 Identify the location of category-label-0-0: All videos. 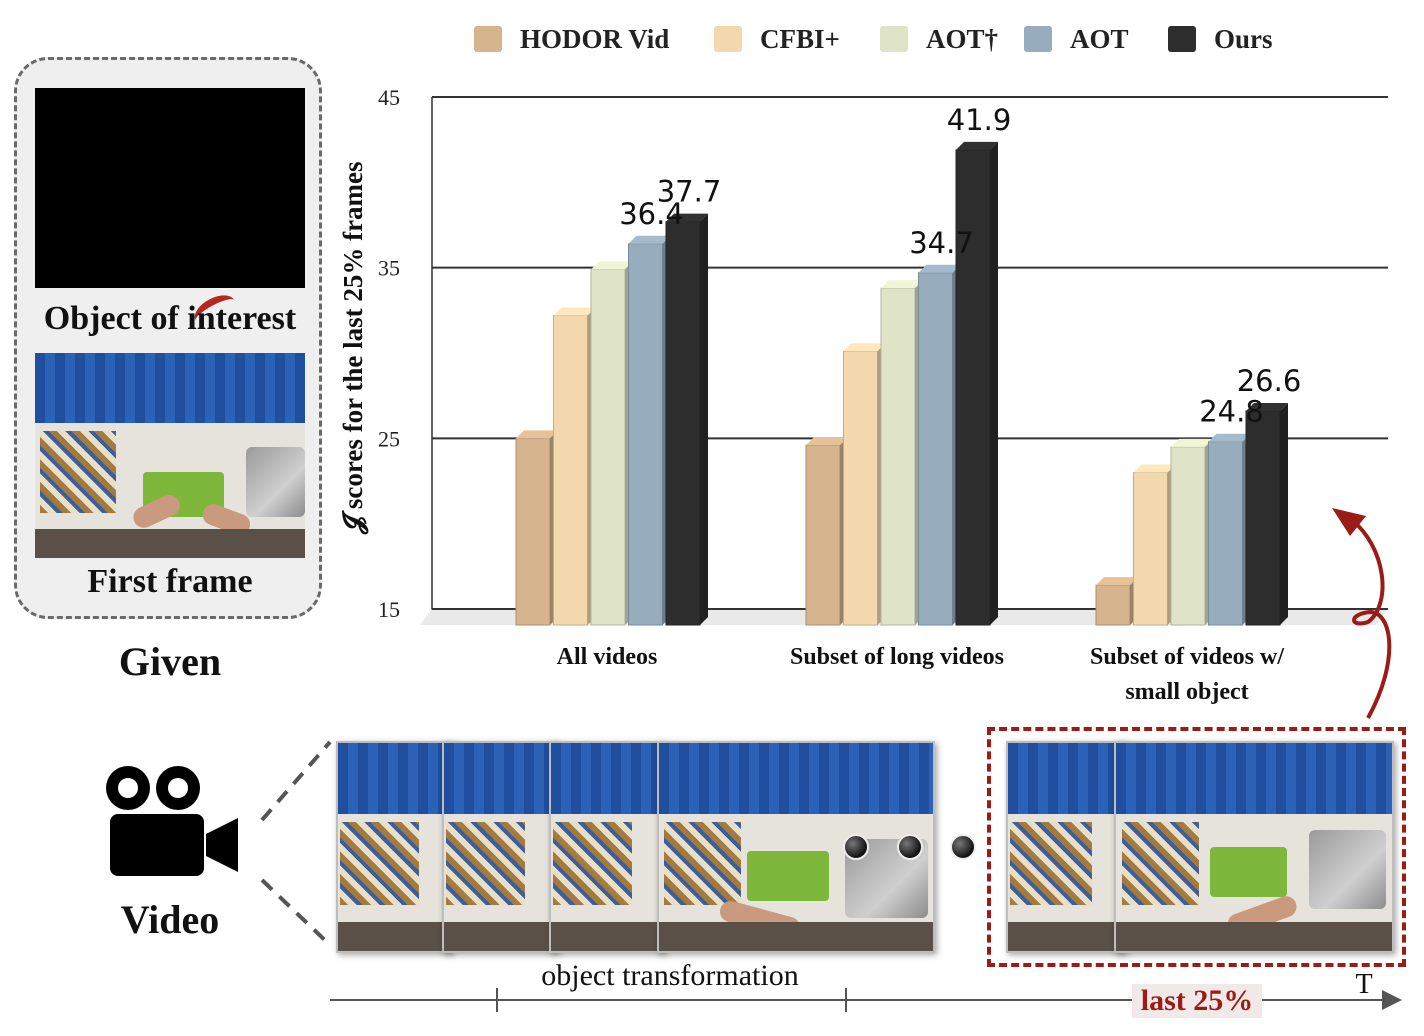
(607, 657).